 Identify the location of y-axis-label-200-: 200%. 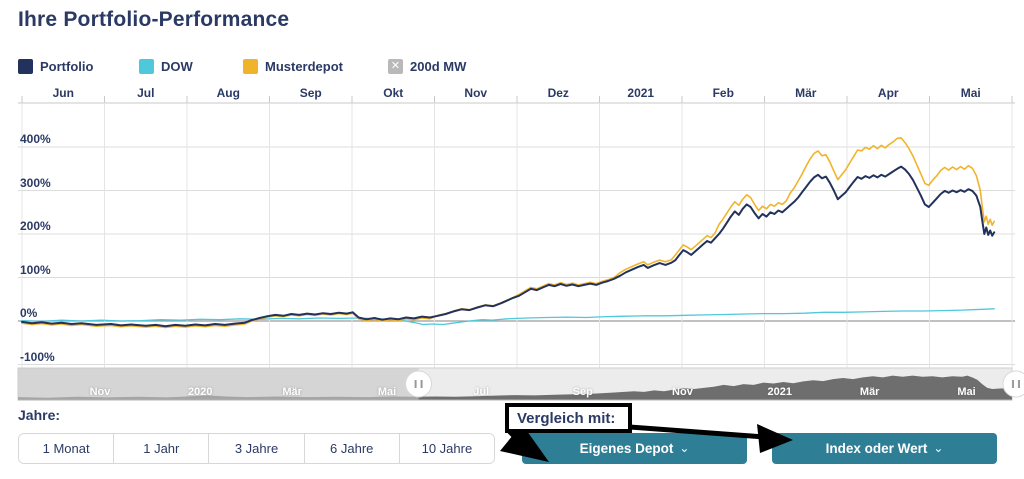
(35, 226).